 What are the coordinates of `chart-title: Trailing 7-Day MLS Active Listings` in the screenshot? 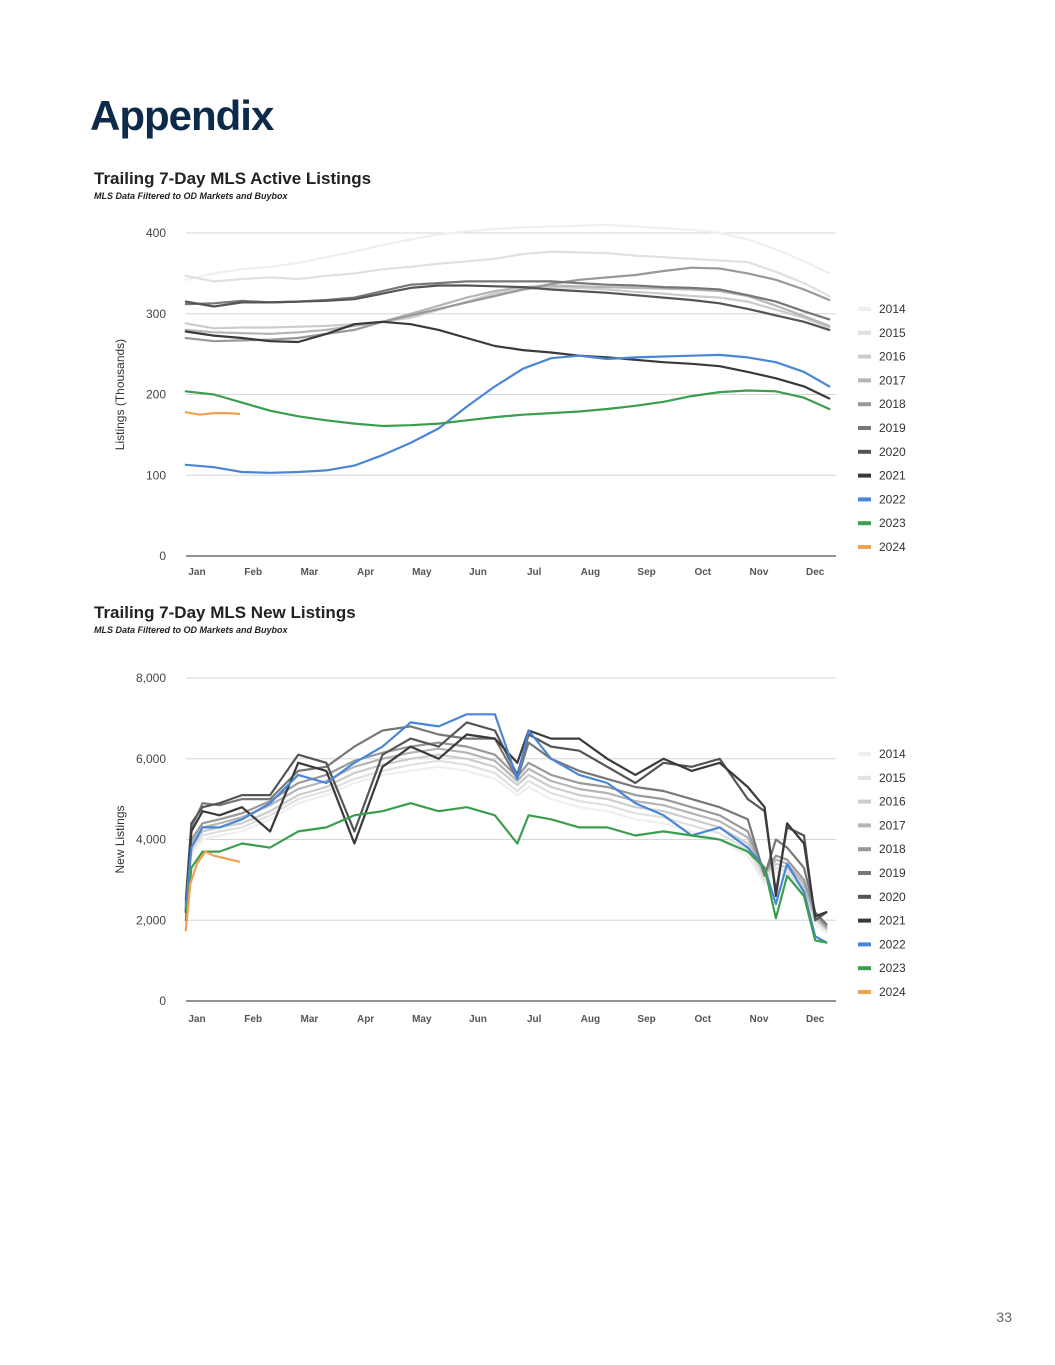 It's located at (233, 178).